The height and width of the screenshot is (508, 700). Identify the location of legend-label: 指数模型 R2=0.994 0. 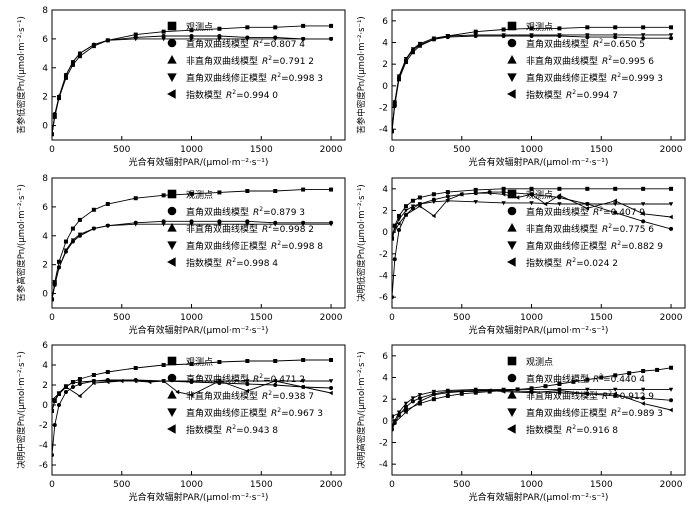
(232, 95).